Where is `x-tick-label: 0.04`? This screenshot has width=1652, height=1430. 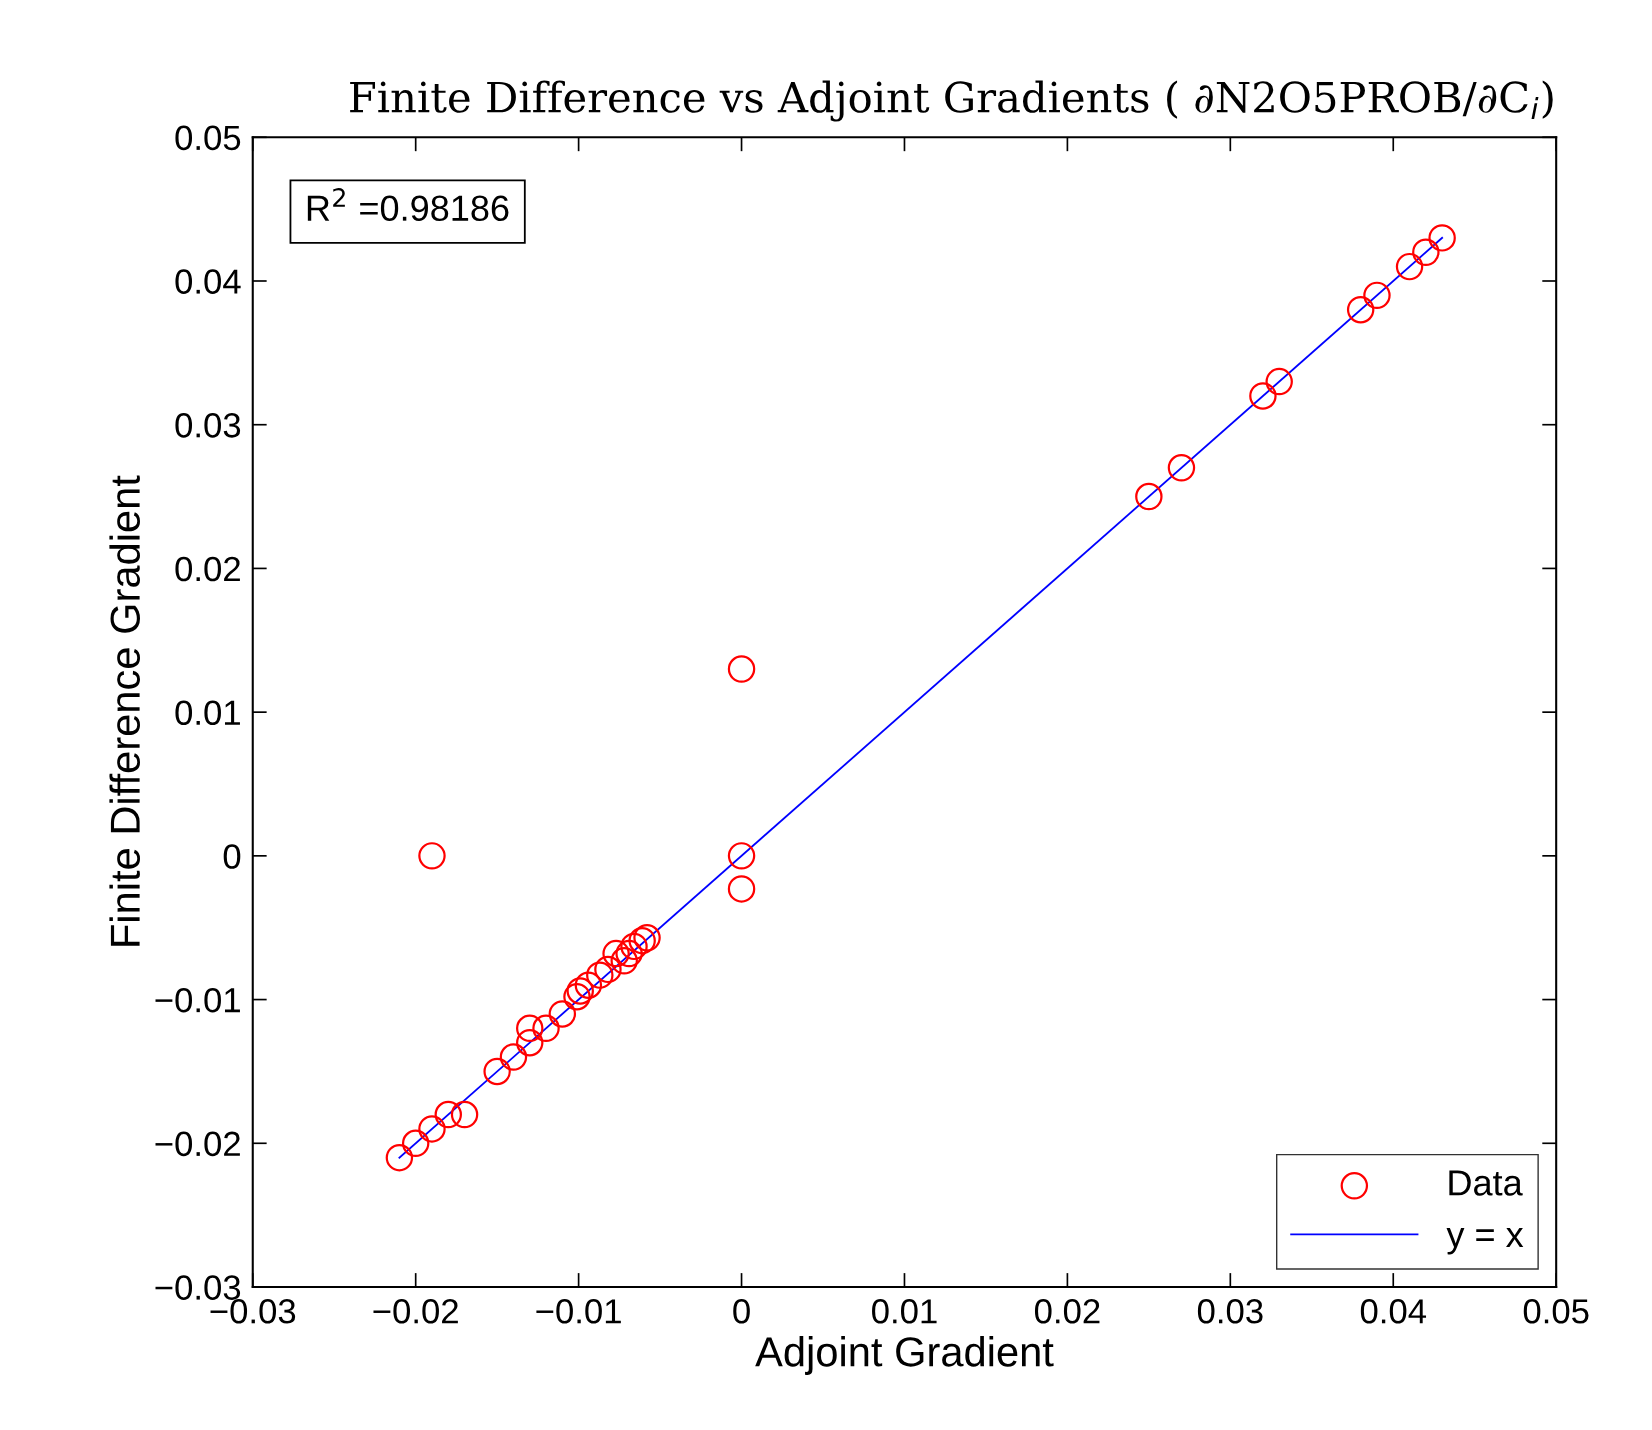 x-tick-label: 0.04 is located at coordinates (1393, 1311).